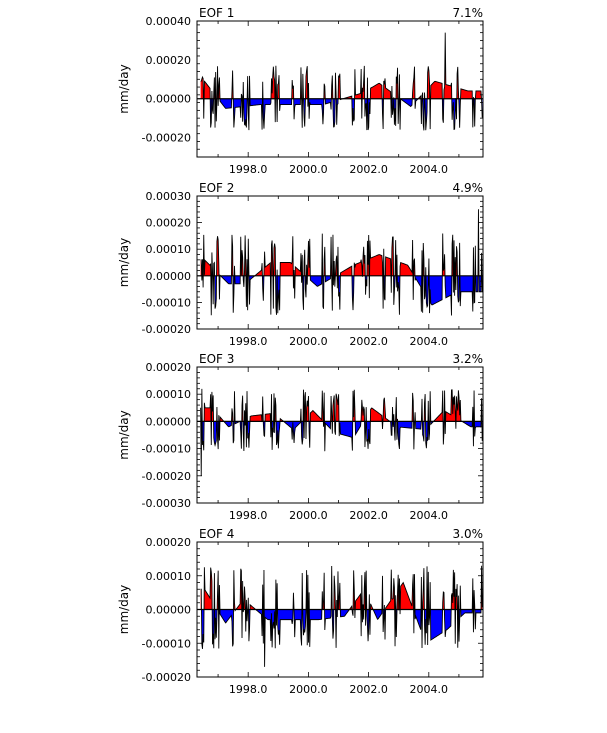 The image size is (607, 733). What do you see at coordinates (216, 359) in the screenshot?
I see `panel-title: EOF 3` at bounding box center [216, 359].